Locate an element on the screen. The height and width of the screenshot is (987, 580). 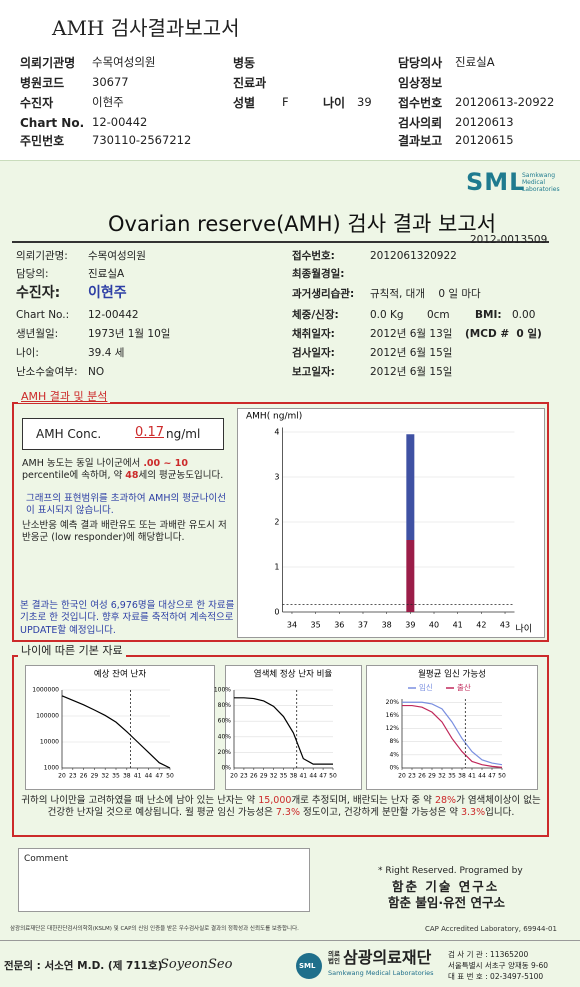
summary-part: 7.3% is located at coordinates (287, 813).